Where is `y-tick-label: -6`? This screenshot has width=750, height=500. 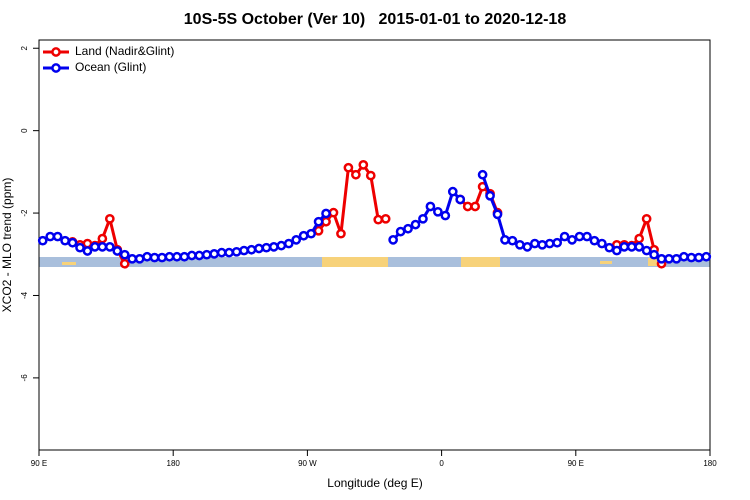 y-tick-label: -6 is located at coordinates (24, 378).